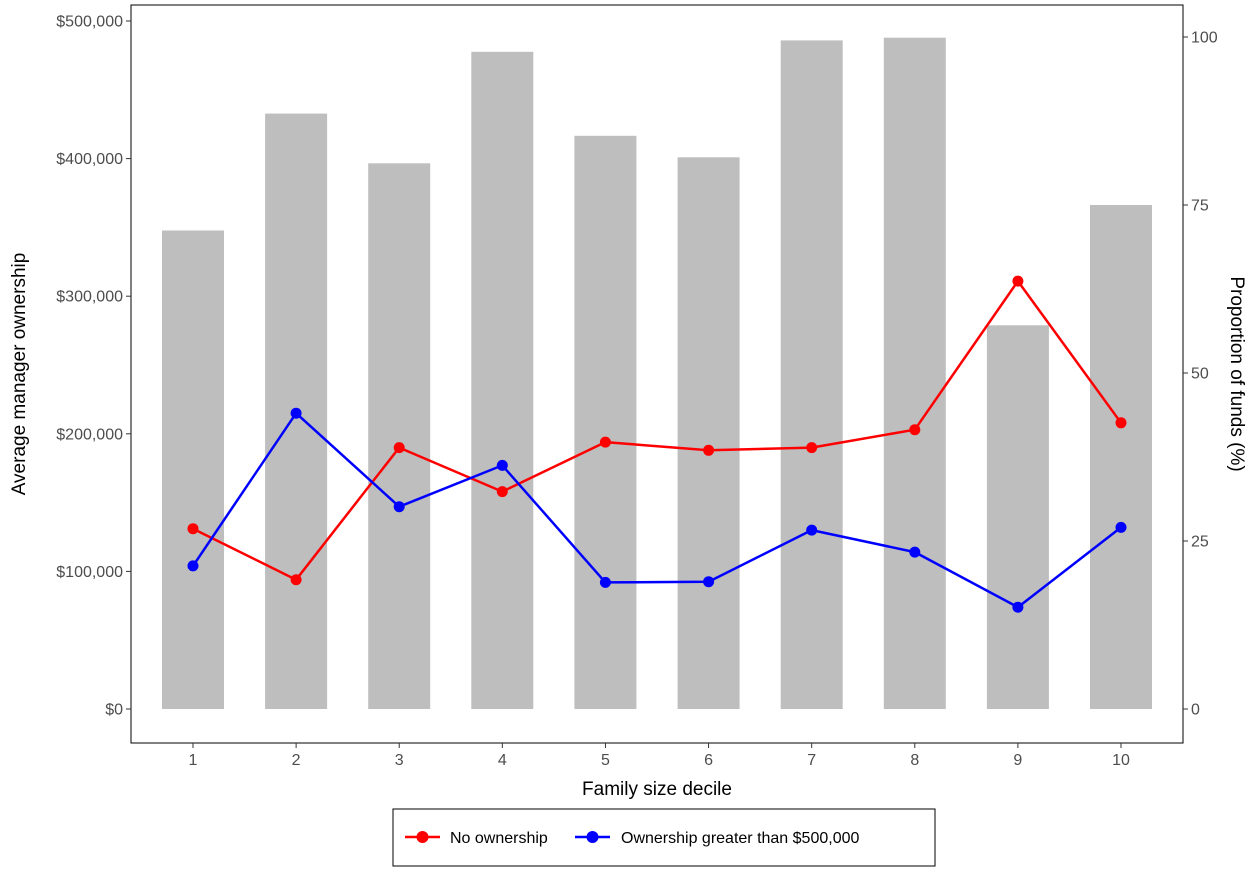  What do you see at coordinates (708, 760) in the screenshot?
I see `x-tick-label: 6` at bounding box center [708, 760].